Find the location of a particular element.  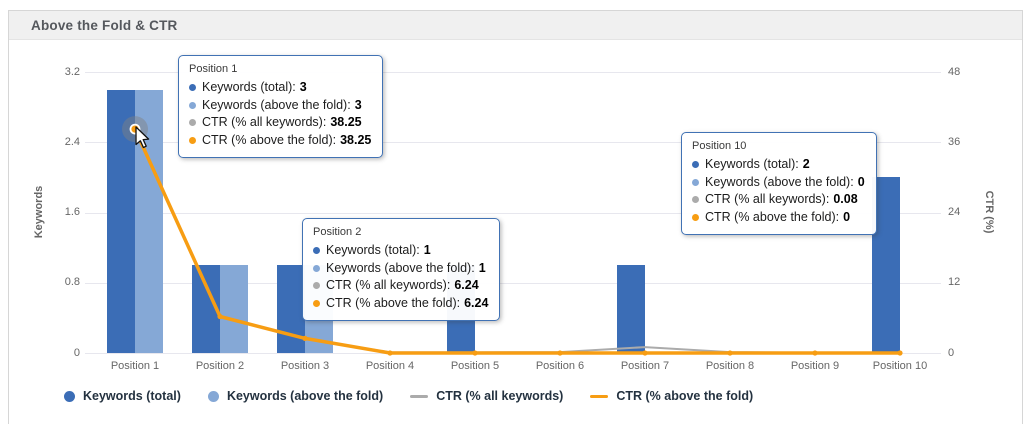

legend-item-ctr-all-keywords: CTR (% all keywords) is located at coordinates (486, 396).